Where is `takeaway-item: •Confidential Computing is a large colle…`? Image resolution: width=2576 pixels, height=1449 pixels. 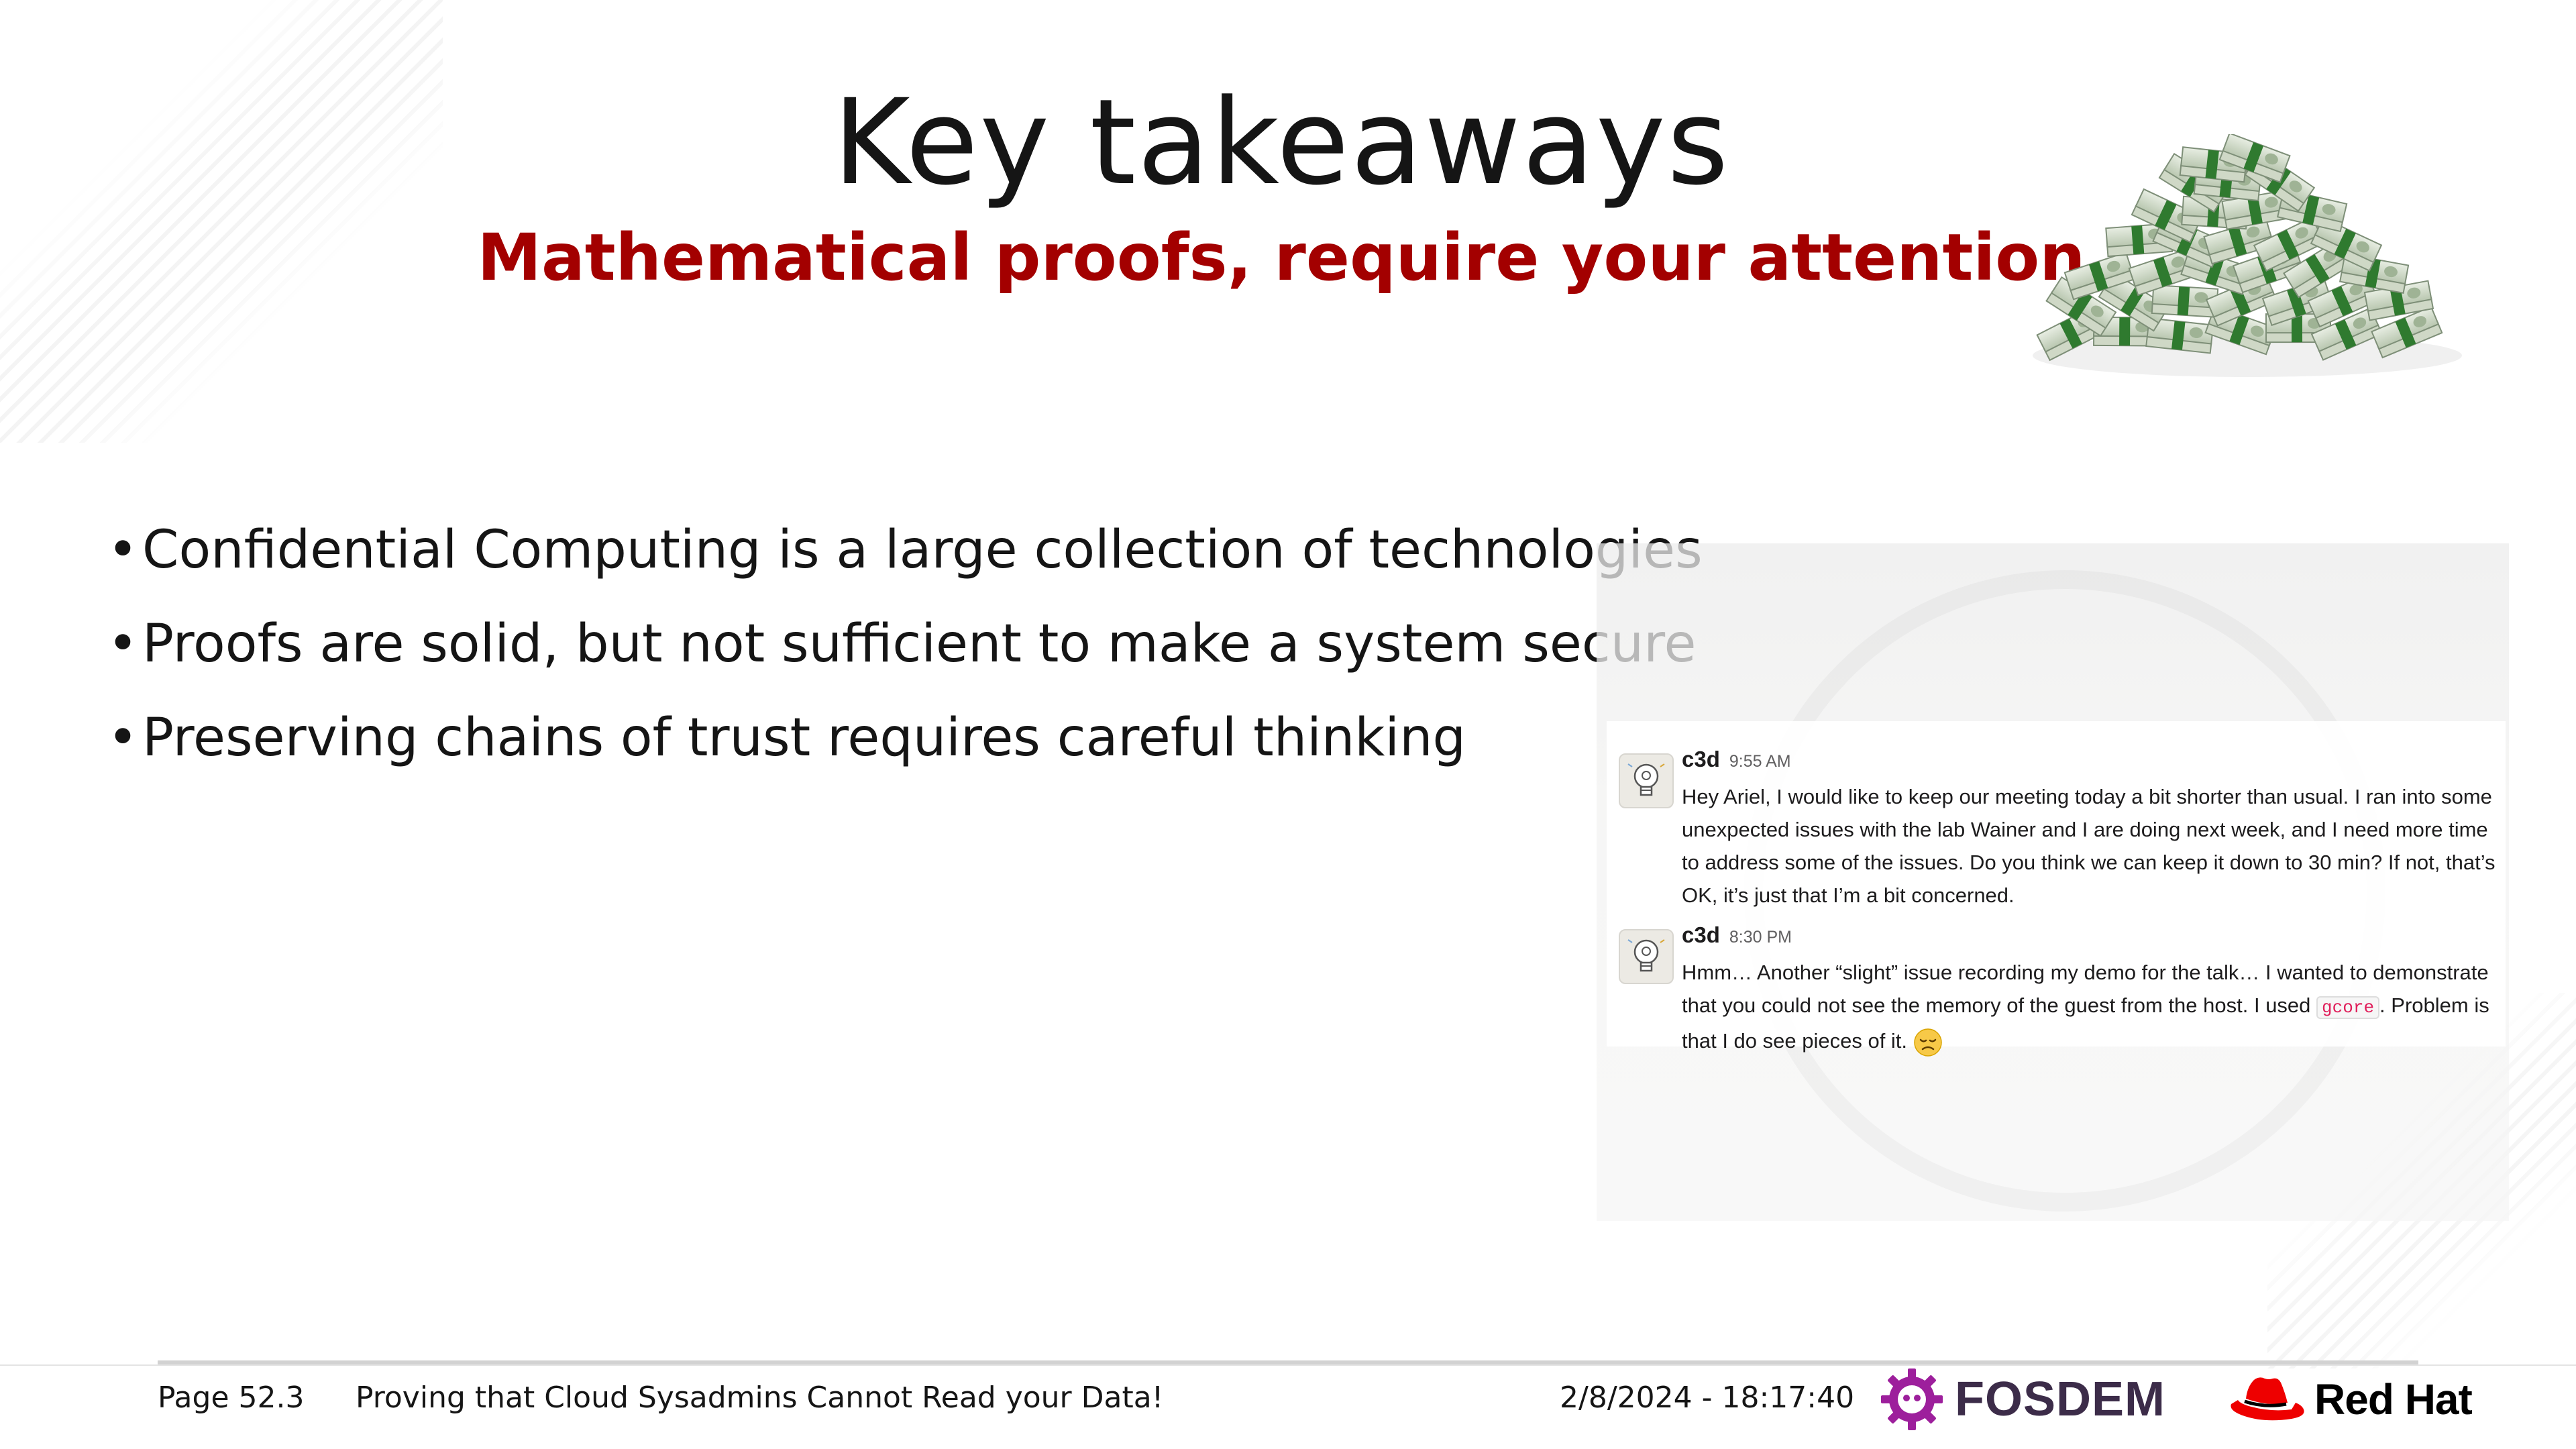 takeaway-item: •Confidential Computing is a large colle… is located at coordinates (905, 550).